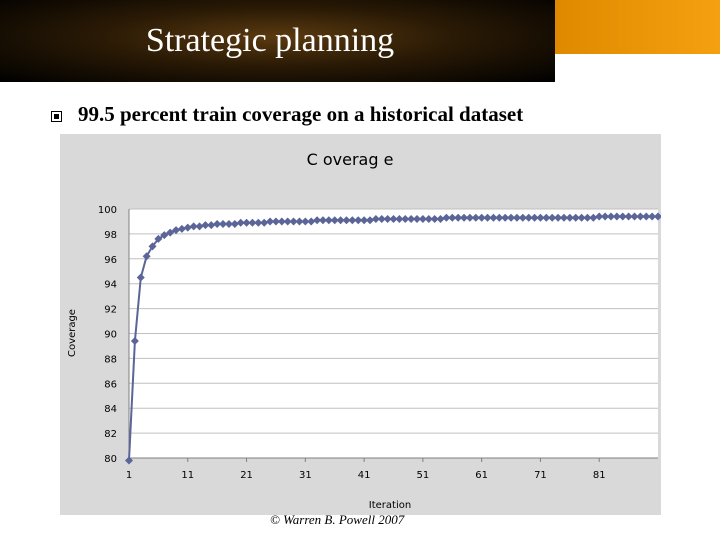 The width and height of the screenshot is (720, 540). I want to click on y-tick-label: 90, so click(110, 335).